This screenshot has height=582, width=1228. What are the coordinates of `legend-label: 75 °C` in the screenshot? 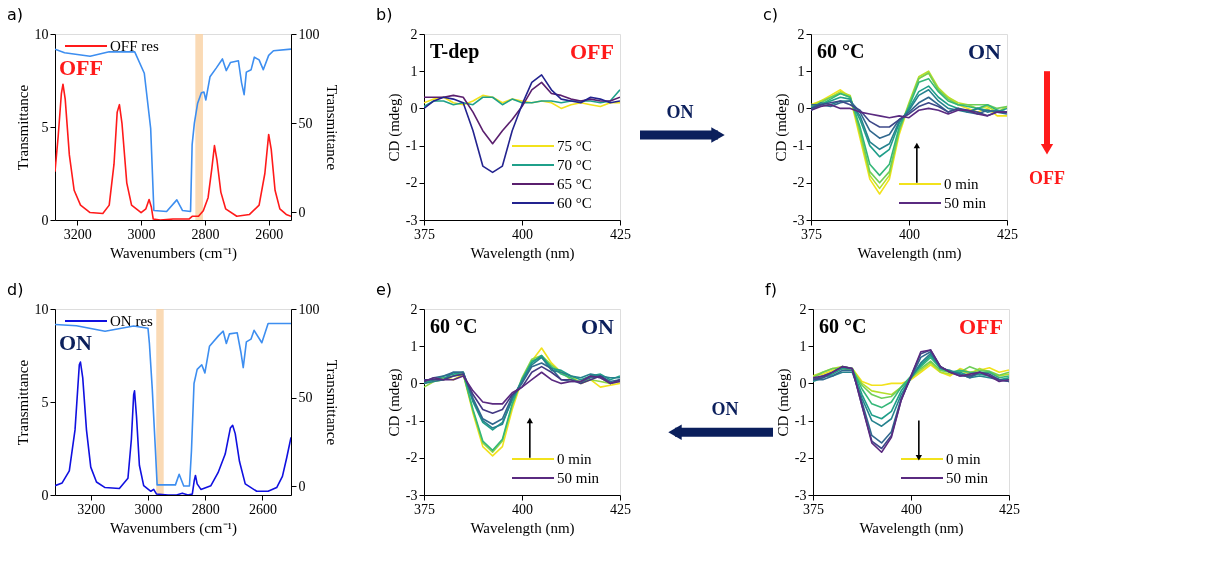 It's located at (574, 146).